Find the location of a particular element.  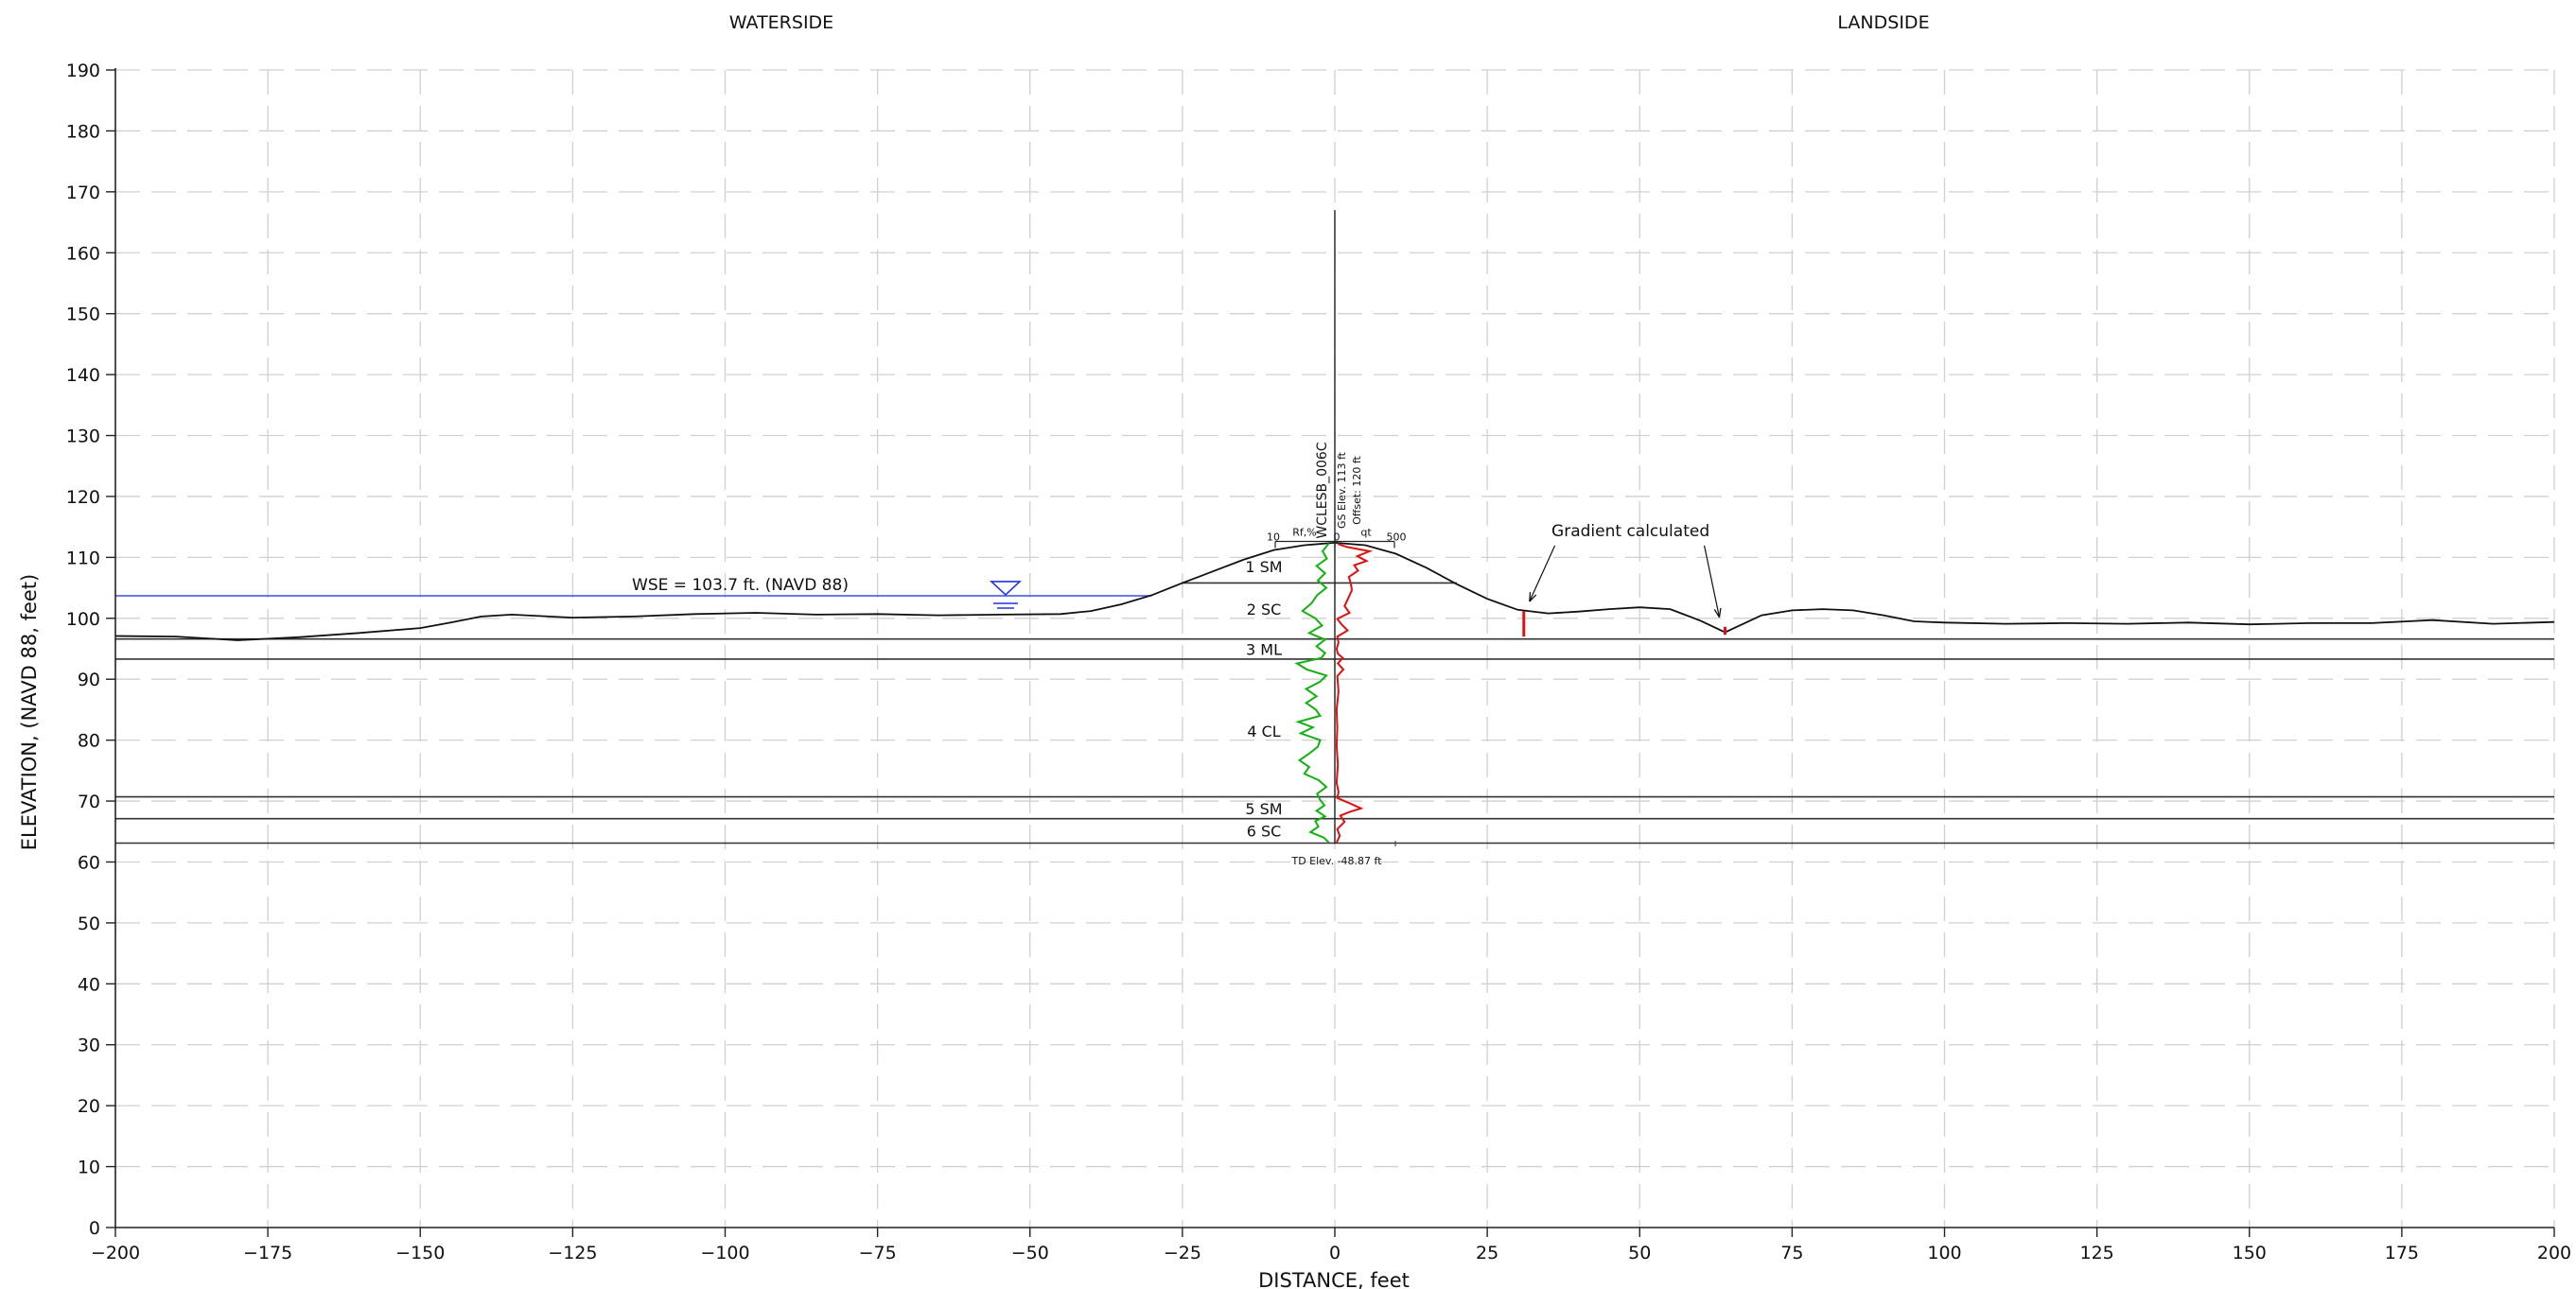

water-surface: WSE = 103.7 ft. (NAVD 88) is located at coordinates (634, 593).